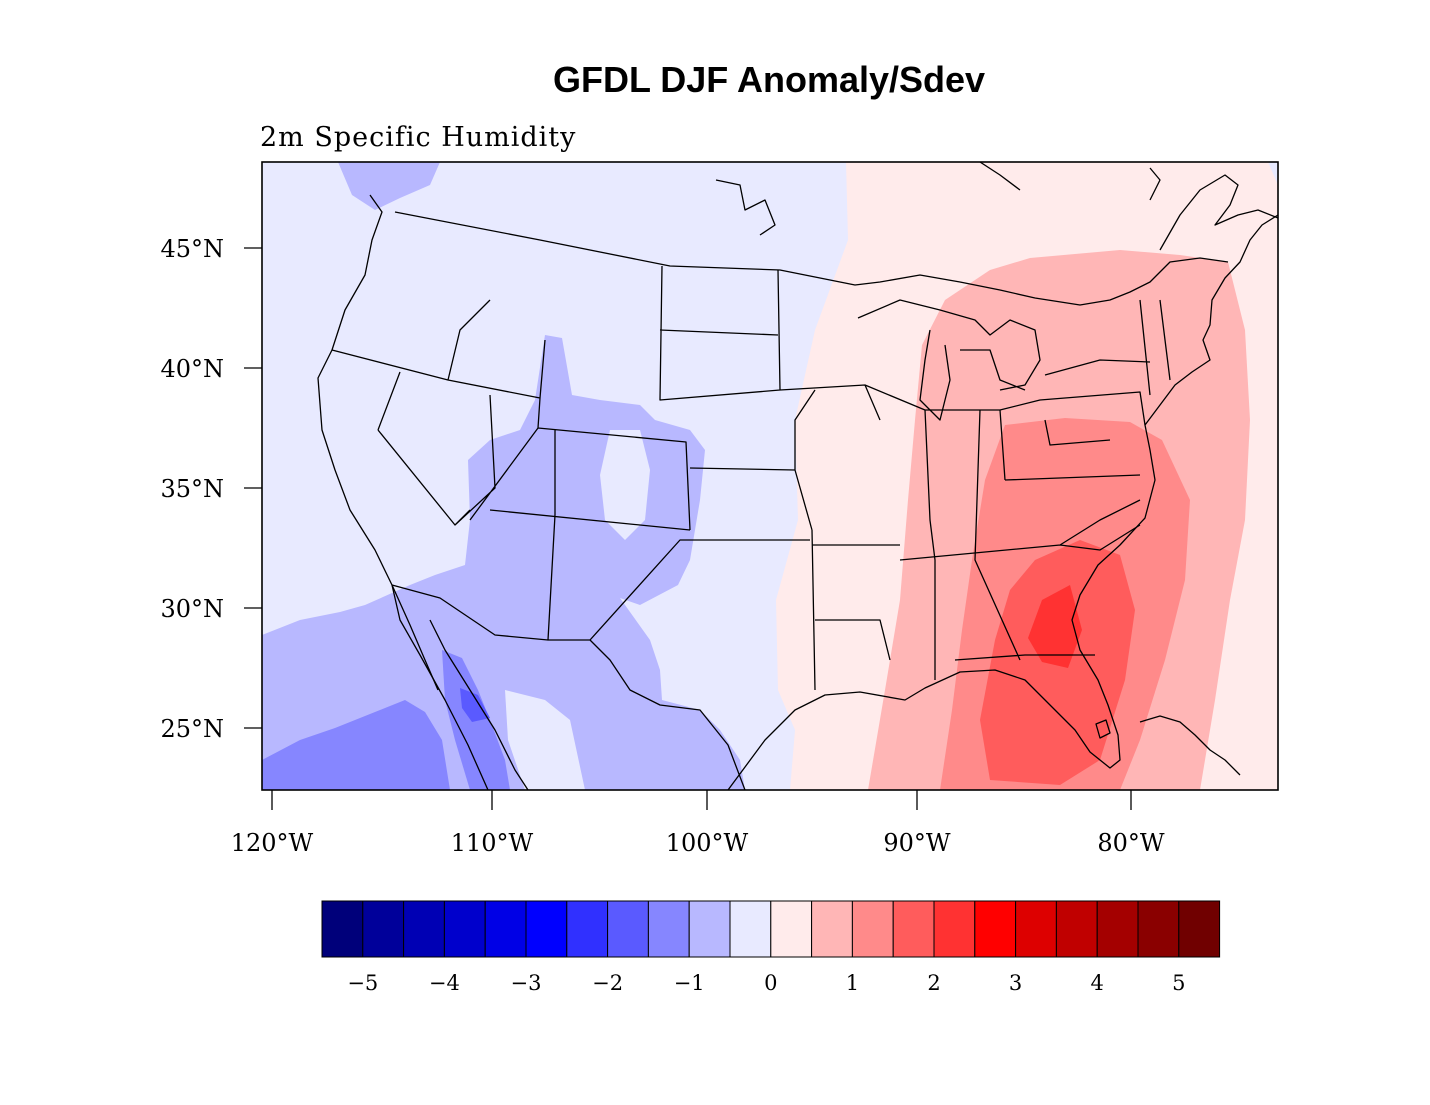  I want to click on lat-tick-label: 40°N, so click(192, 369).